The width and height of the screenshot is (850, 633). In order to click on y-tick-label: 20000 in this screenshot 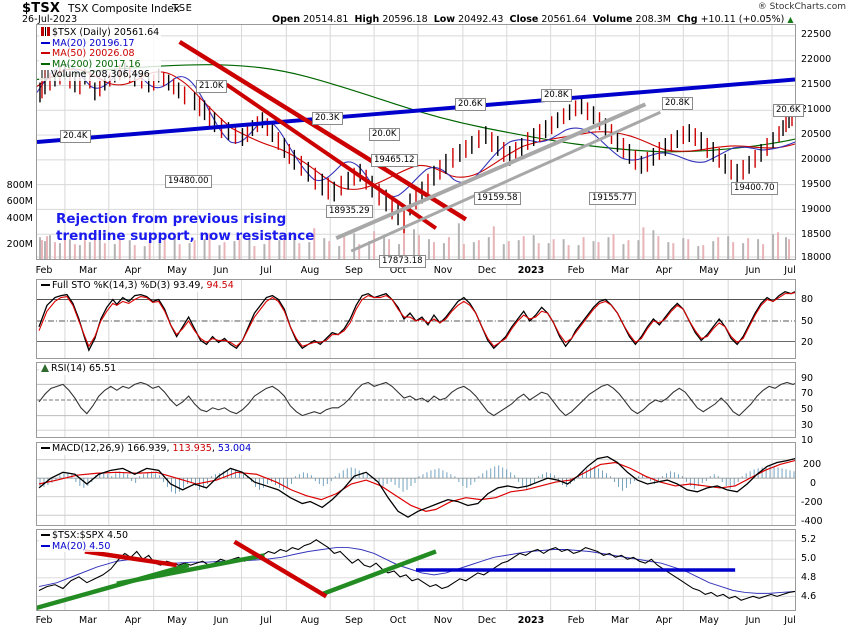, I will do `click(816, 159)`.